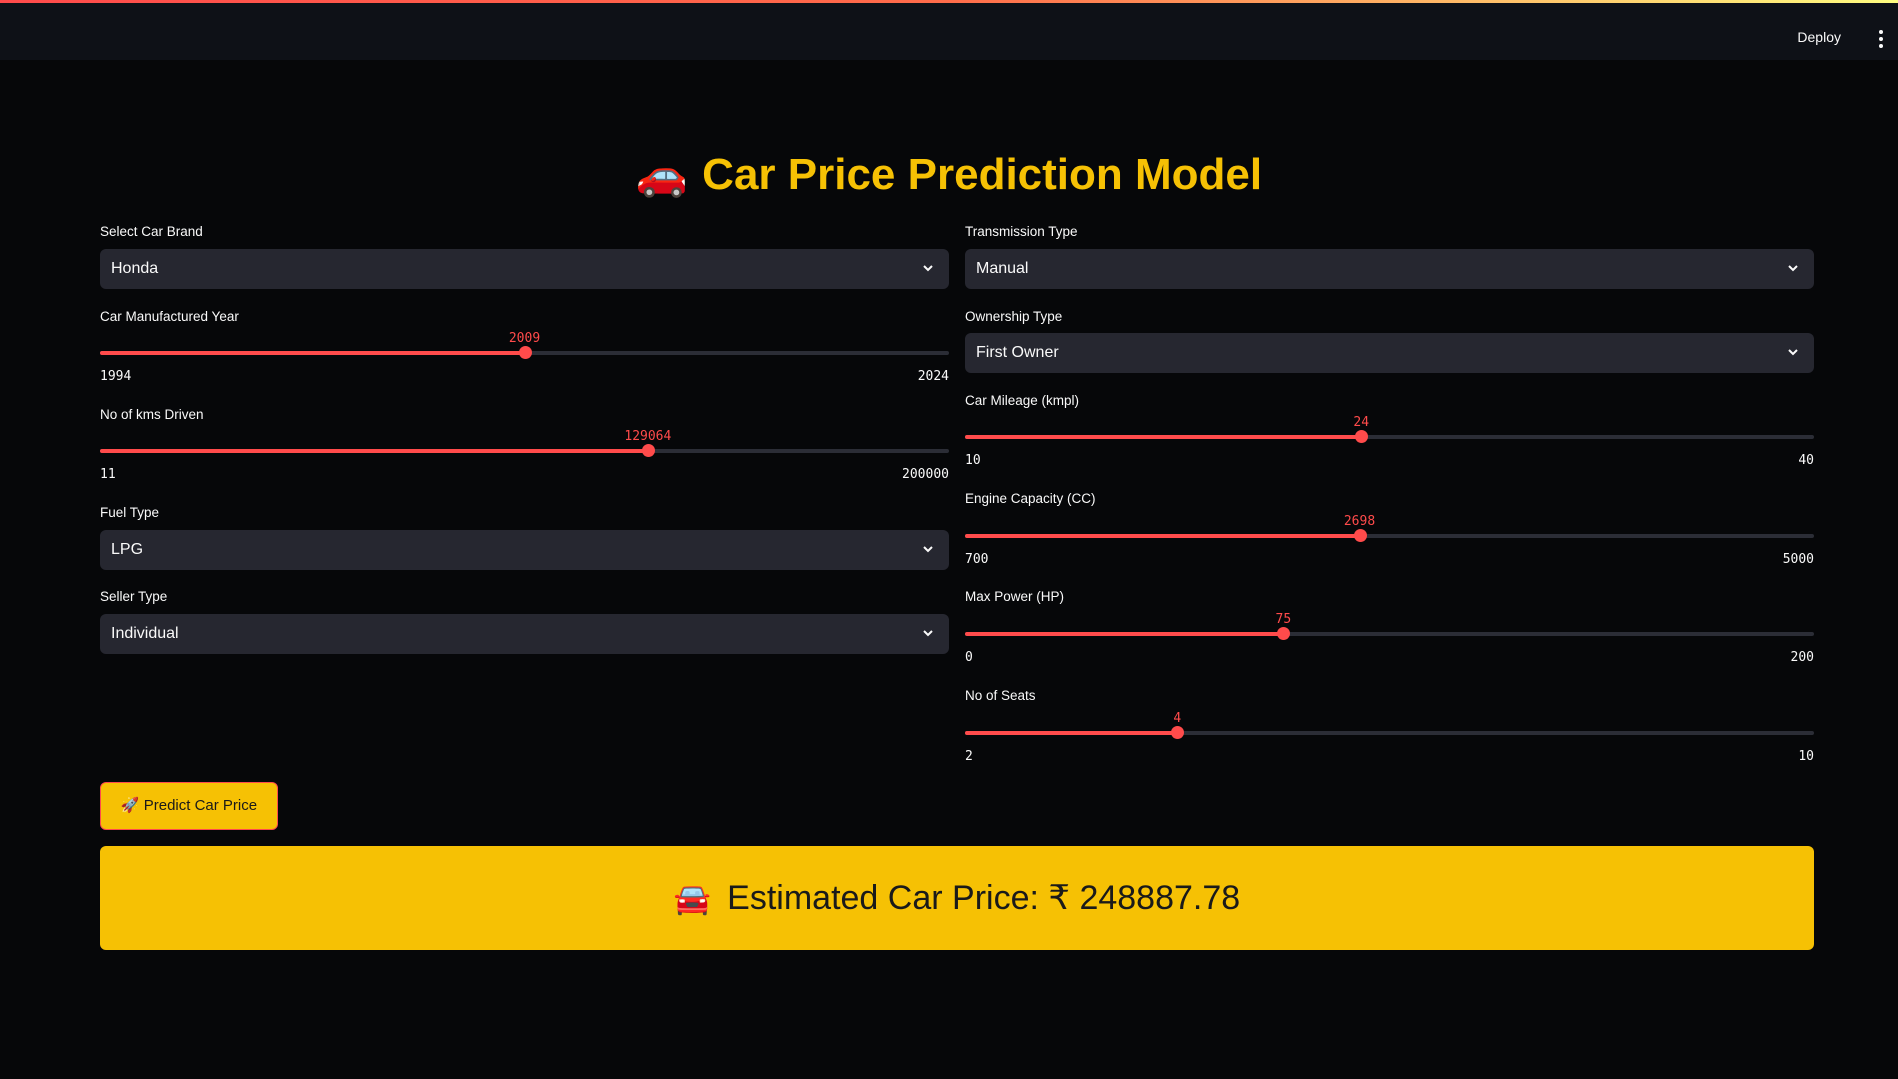 Image resolution: width=1898 pixels, height=1079 pixels. I want to click on predict-button-label: Predict Car Price, so click(200, 805).